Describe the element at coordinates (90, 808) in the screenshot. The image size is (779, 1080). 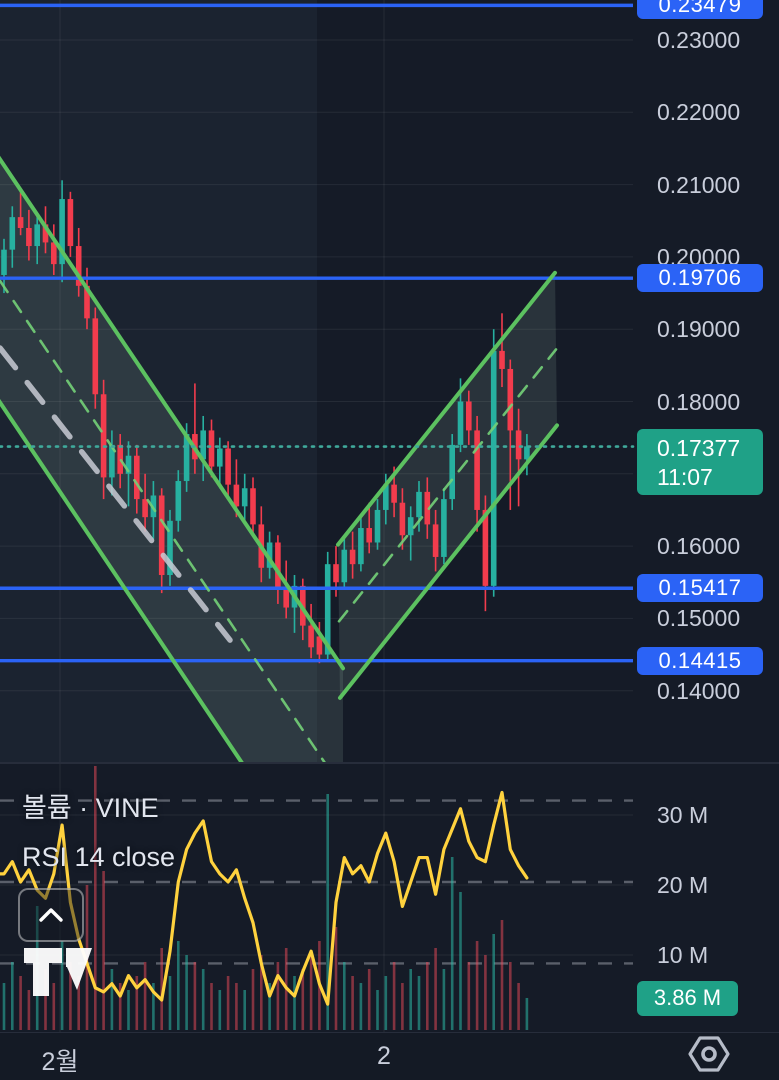
I see `volume-legend: 볼륨 · VINE` at that location.